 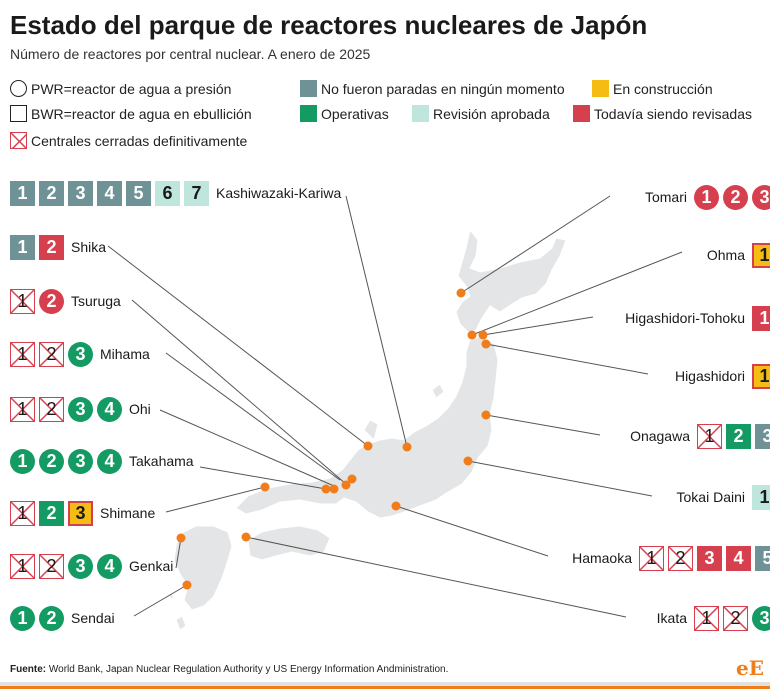 I want to click on reactor-unit-never-stopped: 1, so click(x=22, y=247).